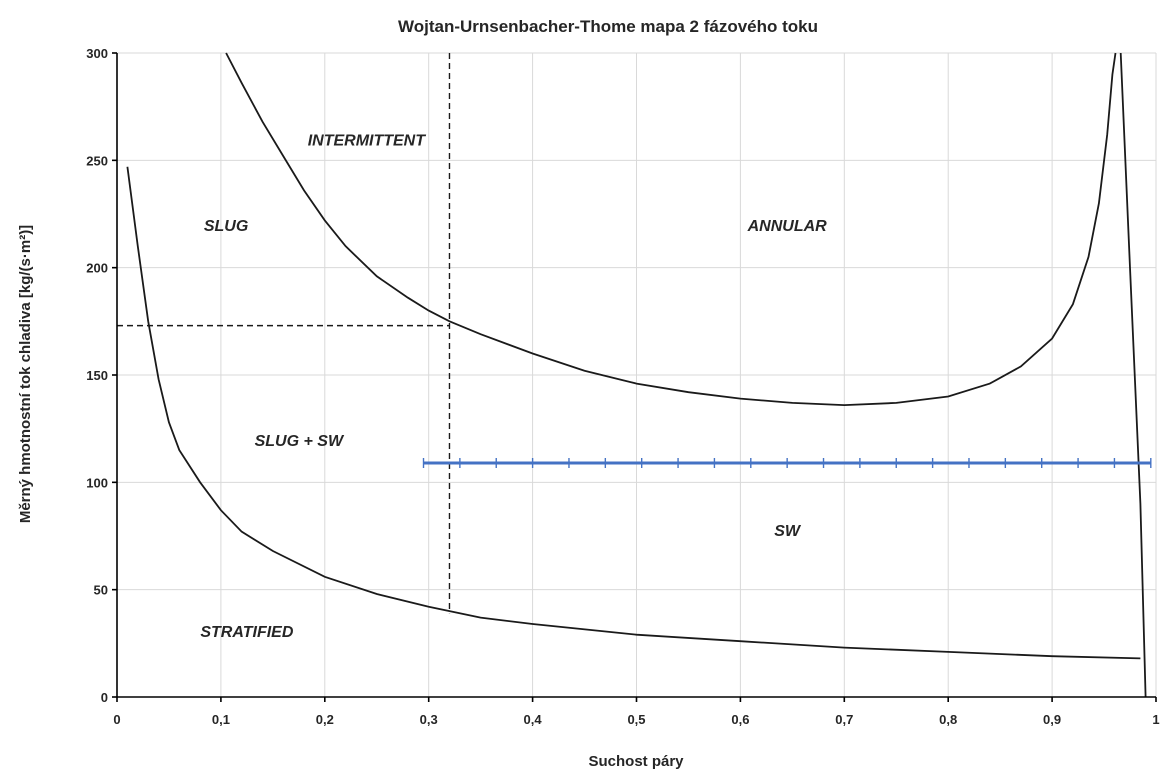 The image size is (1160, 778). I want to click on region-label-4: SW, so click(788, 531).